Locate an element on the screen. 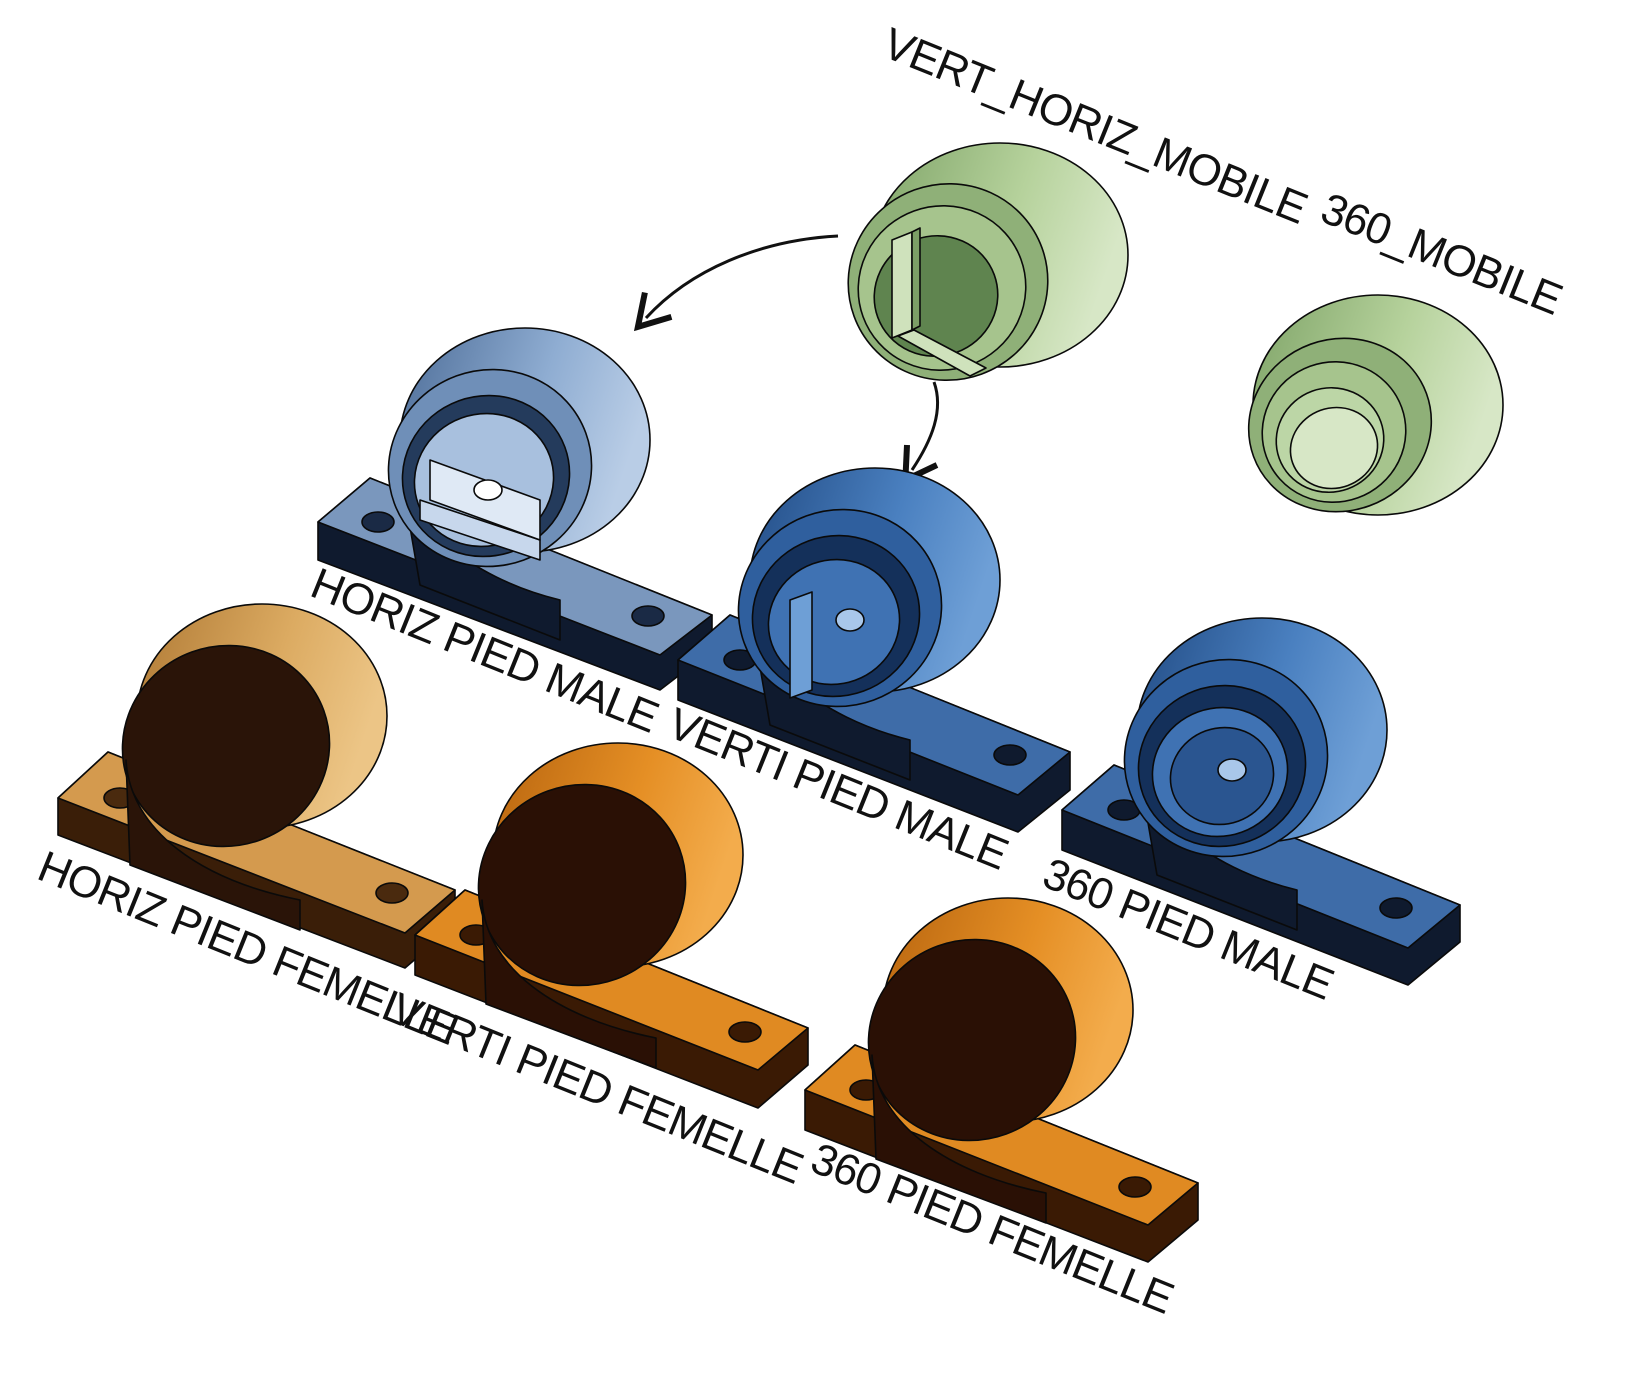 The height and width of the screenshot is (1373, 1627). arrow-to-verti-pied-male is located at coordinates (920, 433).